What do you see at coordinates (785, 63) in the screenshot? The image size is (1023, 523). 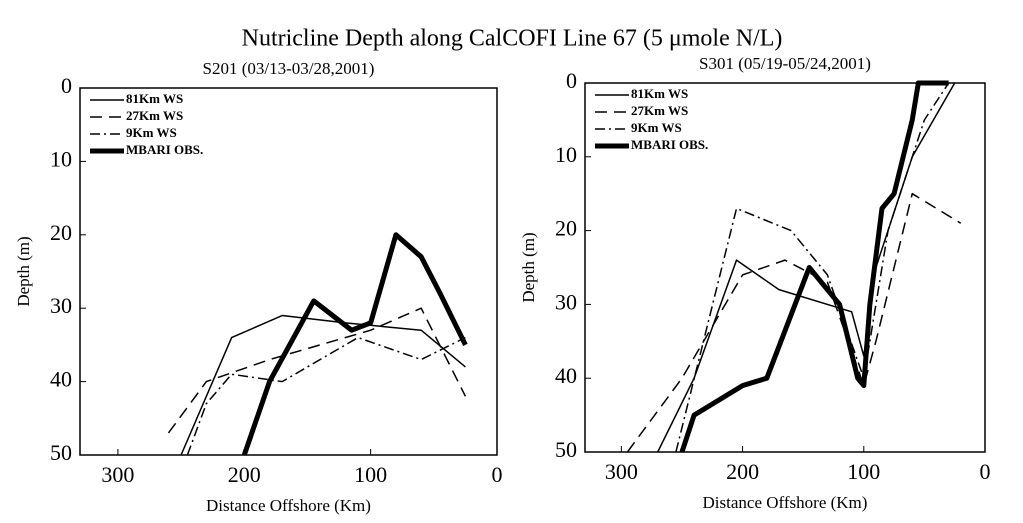 I see `subplot-title: S301 (05/19-05/24,2001)` at bounding box center [785, 63].